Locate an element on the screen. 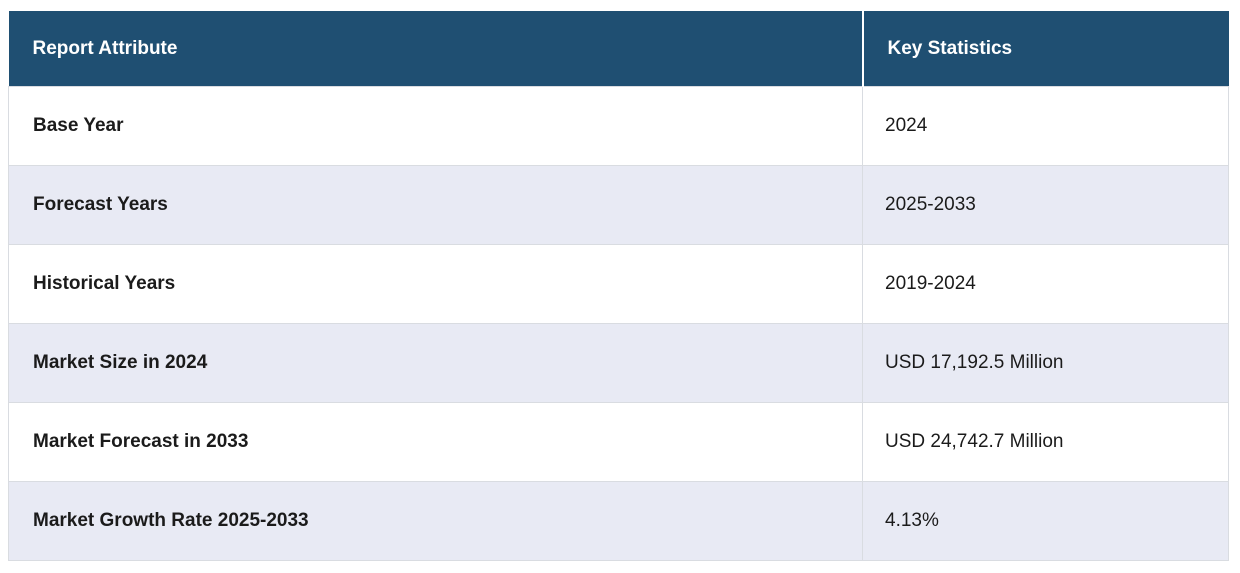 This screenshot has height=573, width=1240. attribute-cell: Market Forecast in 2033 is located at coordinates (435, 442).